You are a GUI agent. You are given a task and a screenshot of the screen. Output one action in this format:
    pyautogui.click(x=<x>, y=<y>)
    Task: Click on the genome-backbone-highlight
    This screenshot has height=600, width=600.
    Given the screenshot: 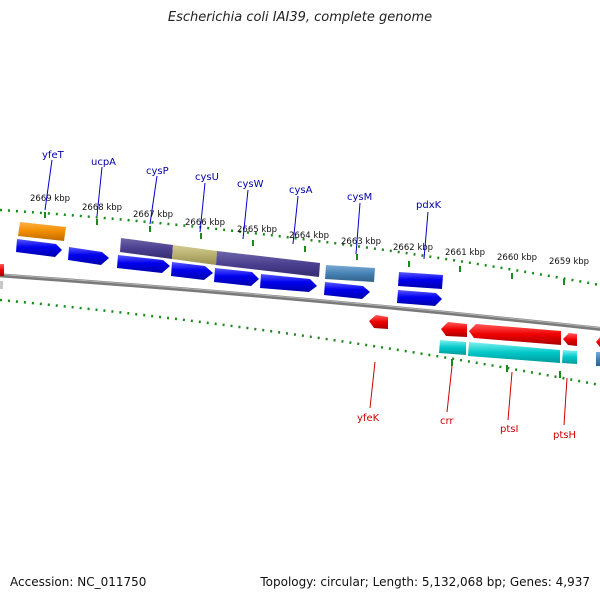 What is the action you would take?
    pyautogui.click(x=300, y=301)
    